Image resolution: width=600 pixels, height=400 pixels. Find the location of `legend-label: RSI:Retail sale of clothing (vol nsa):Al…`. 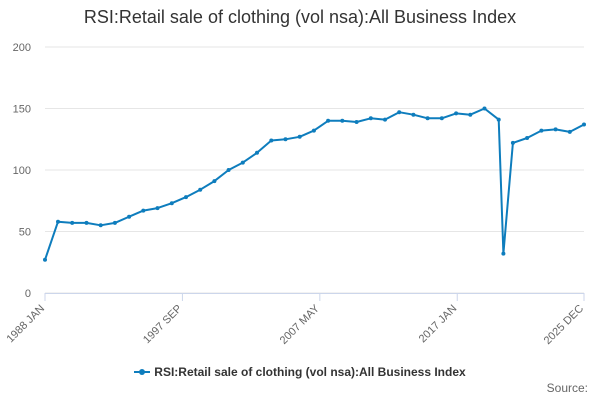

legend-label: RSI:Retail sale of clothing (vol nsa):Al… is located at coordinates (310, 372).